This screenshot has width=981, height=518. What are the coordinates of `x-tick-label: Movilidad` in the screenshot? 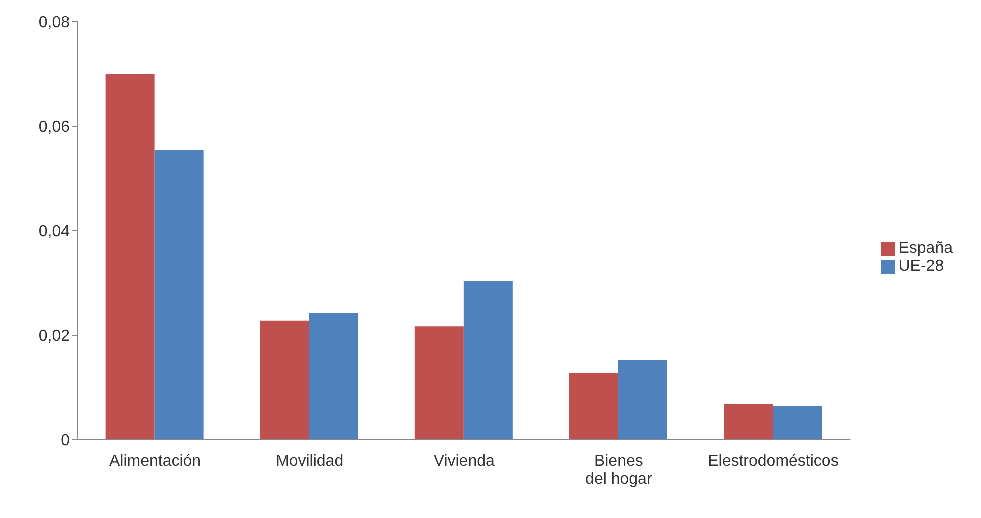 It's located at (310, 461).